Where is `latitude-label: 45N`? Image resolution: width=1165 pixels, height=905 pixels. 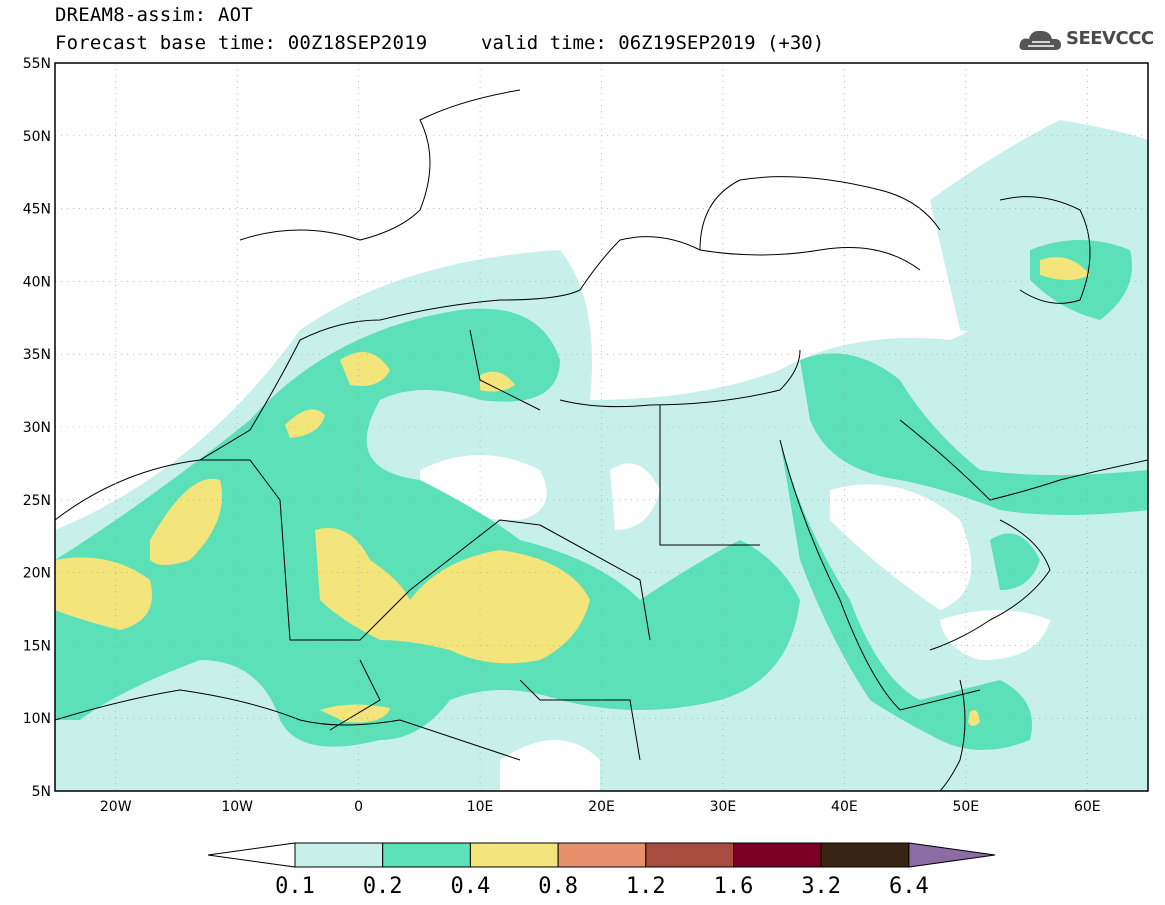 latitude-label: 45N is located at coordinates (37, 210).